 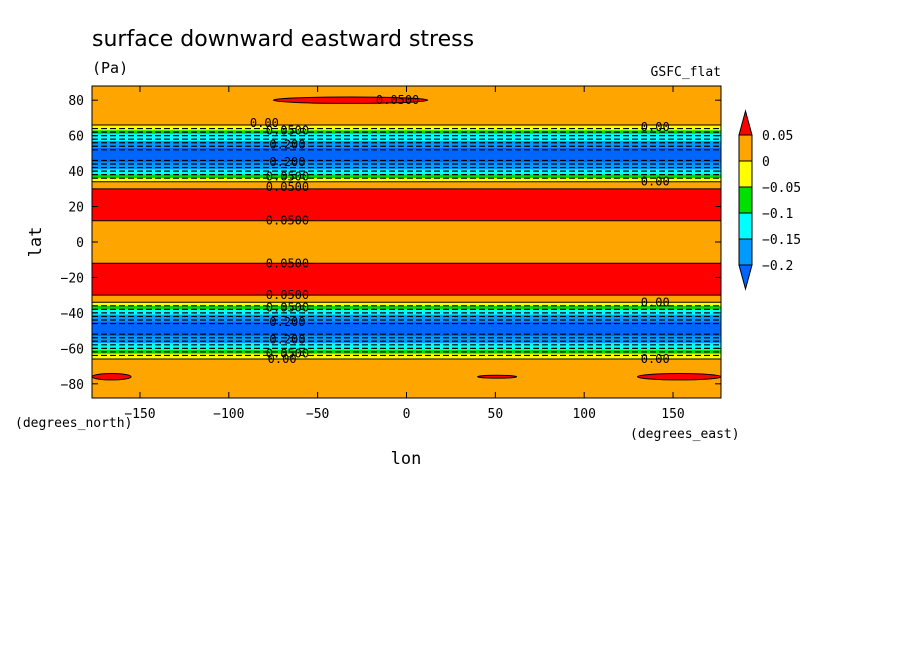 What do you see at coordinates (769, 200) in the screenshot?
I see `colorbar: 0.05 0 −0.05 −0.1 −0.15 −0.2` at bounding box center [769, 200].